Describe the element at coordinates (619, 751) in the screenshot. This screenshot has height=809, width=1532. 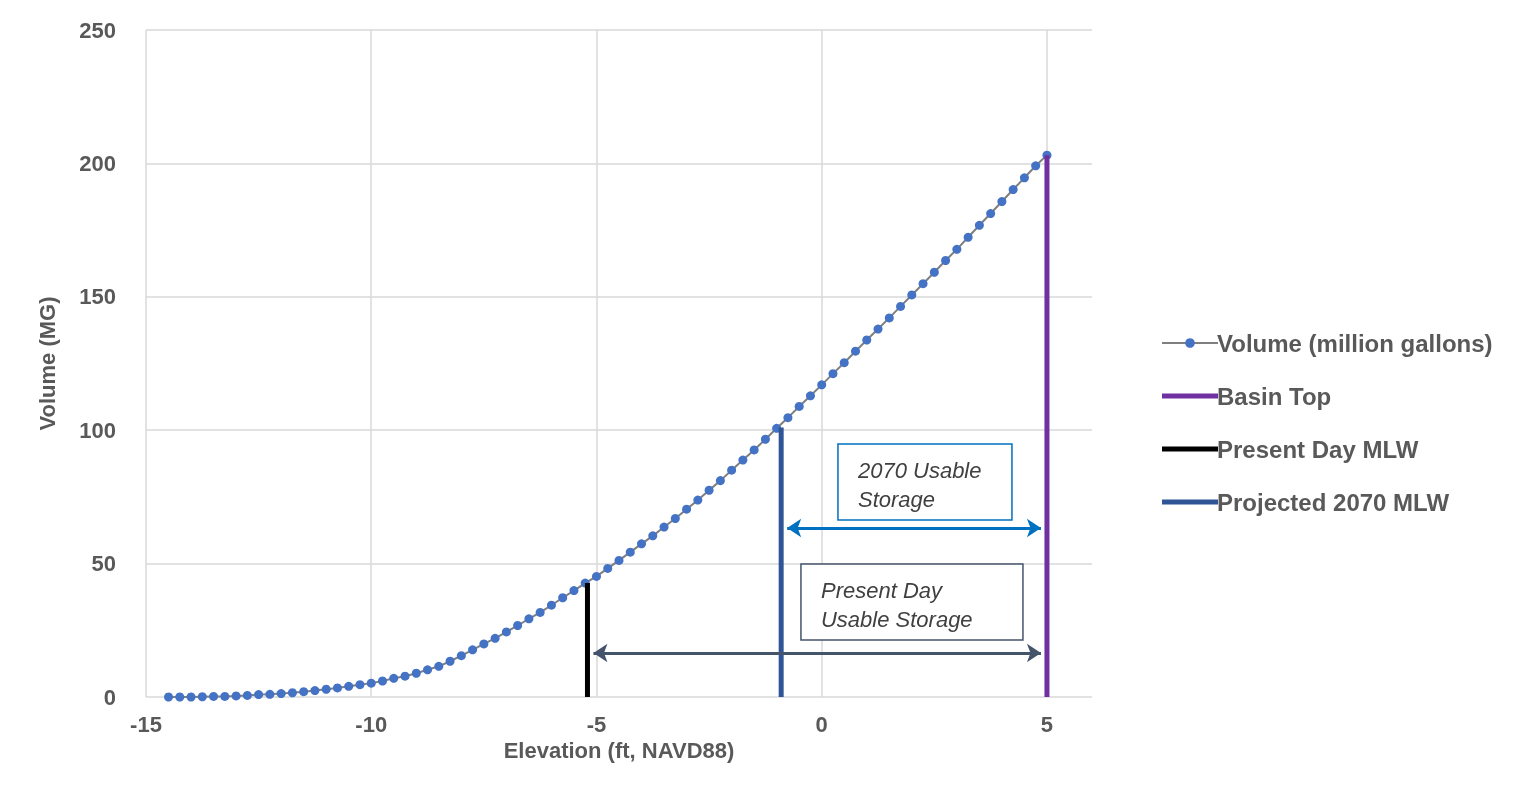
I see `x-axis-title: Elevation (ft, NAVD88)` at that location.